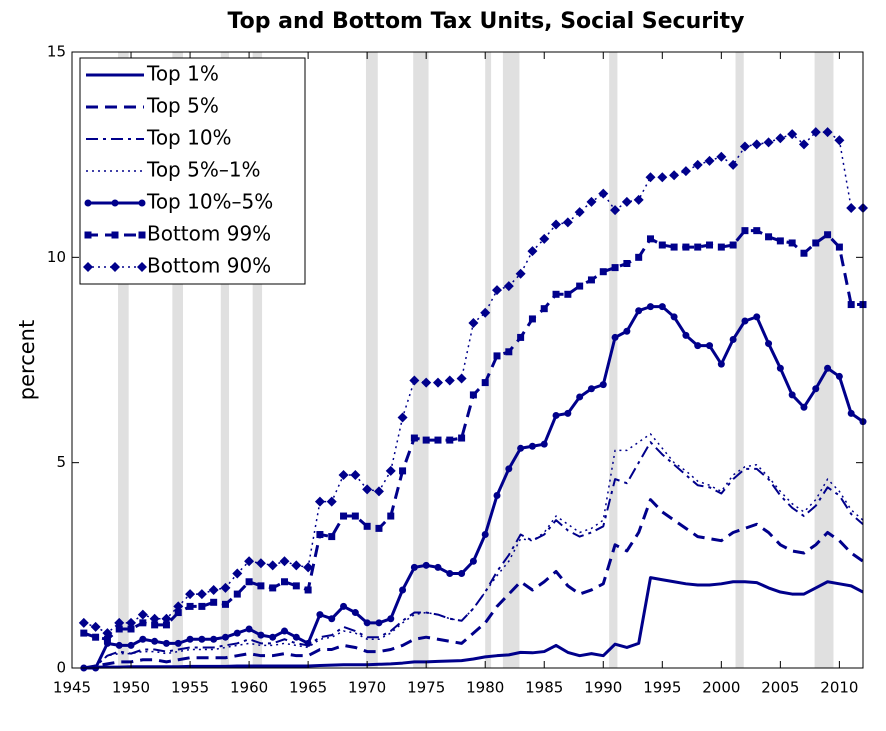  Describe the element at coordinates (61, 668) in the screenshot. I see `y-tick-label: 0` at that location.